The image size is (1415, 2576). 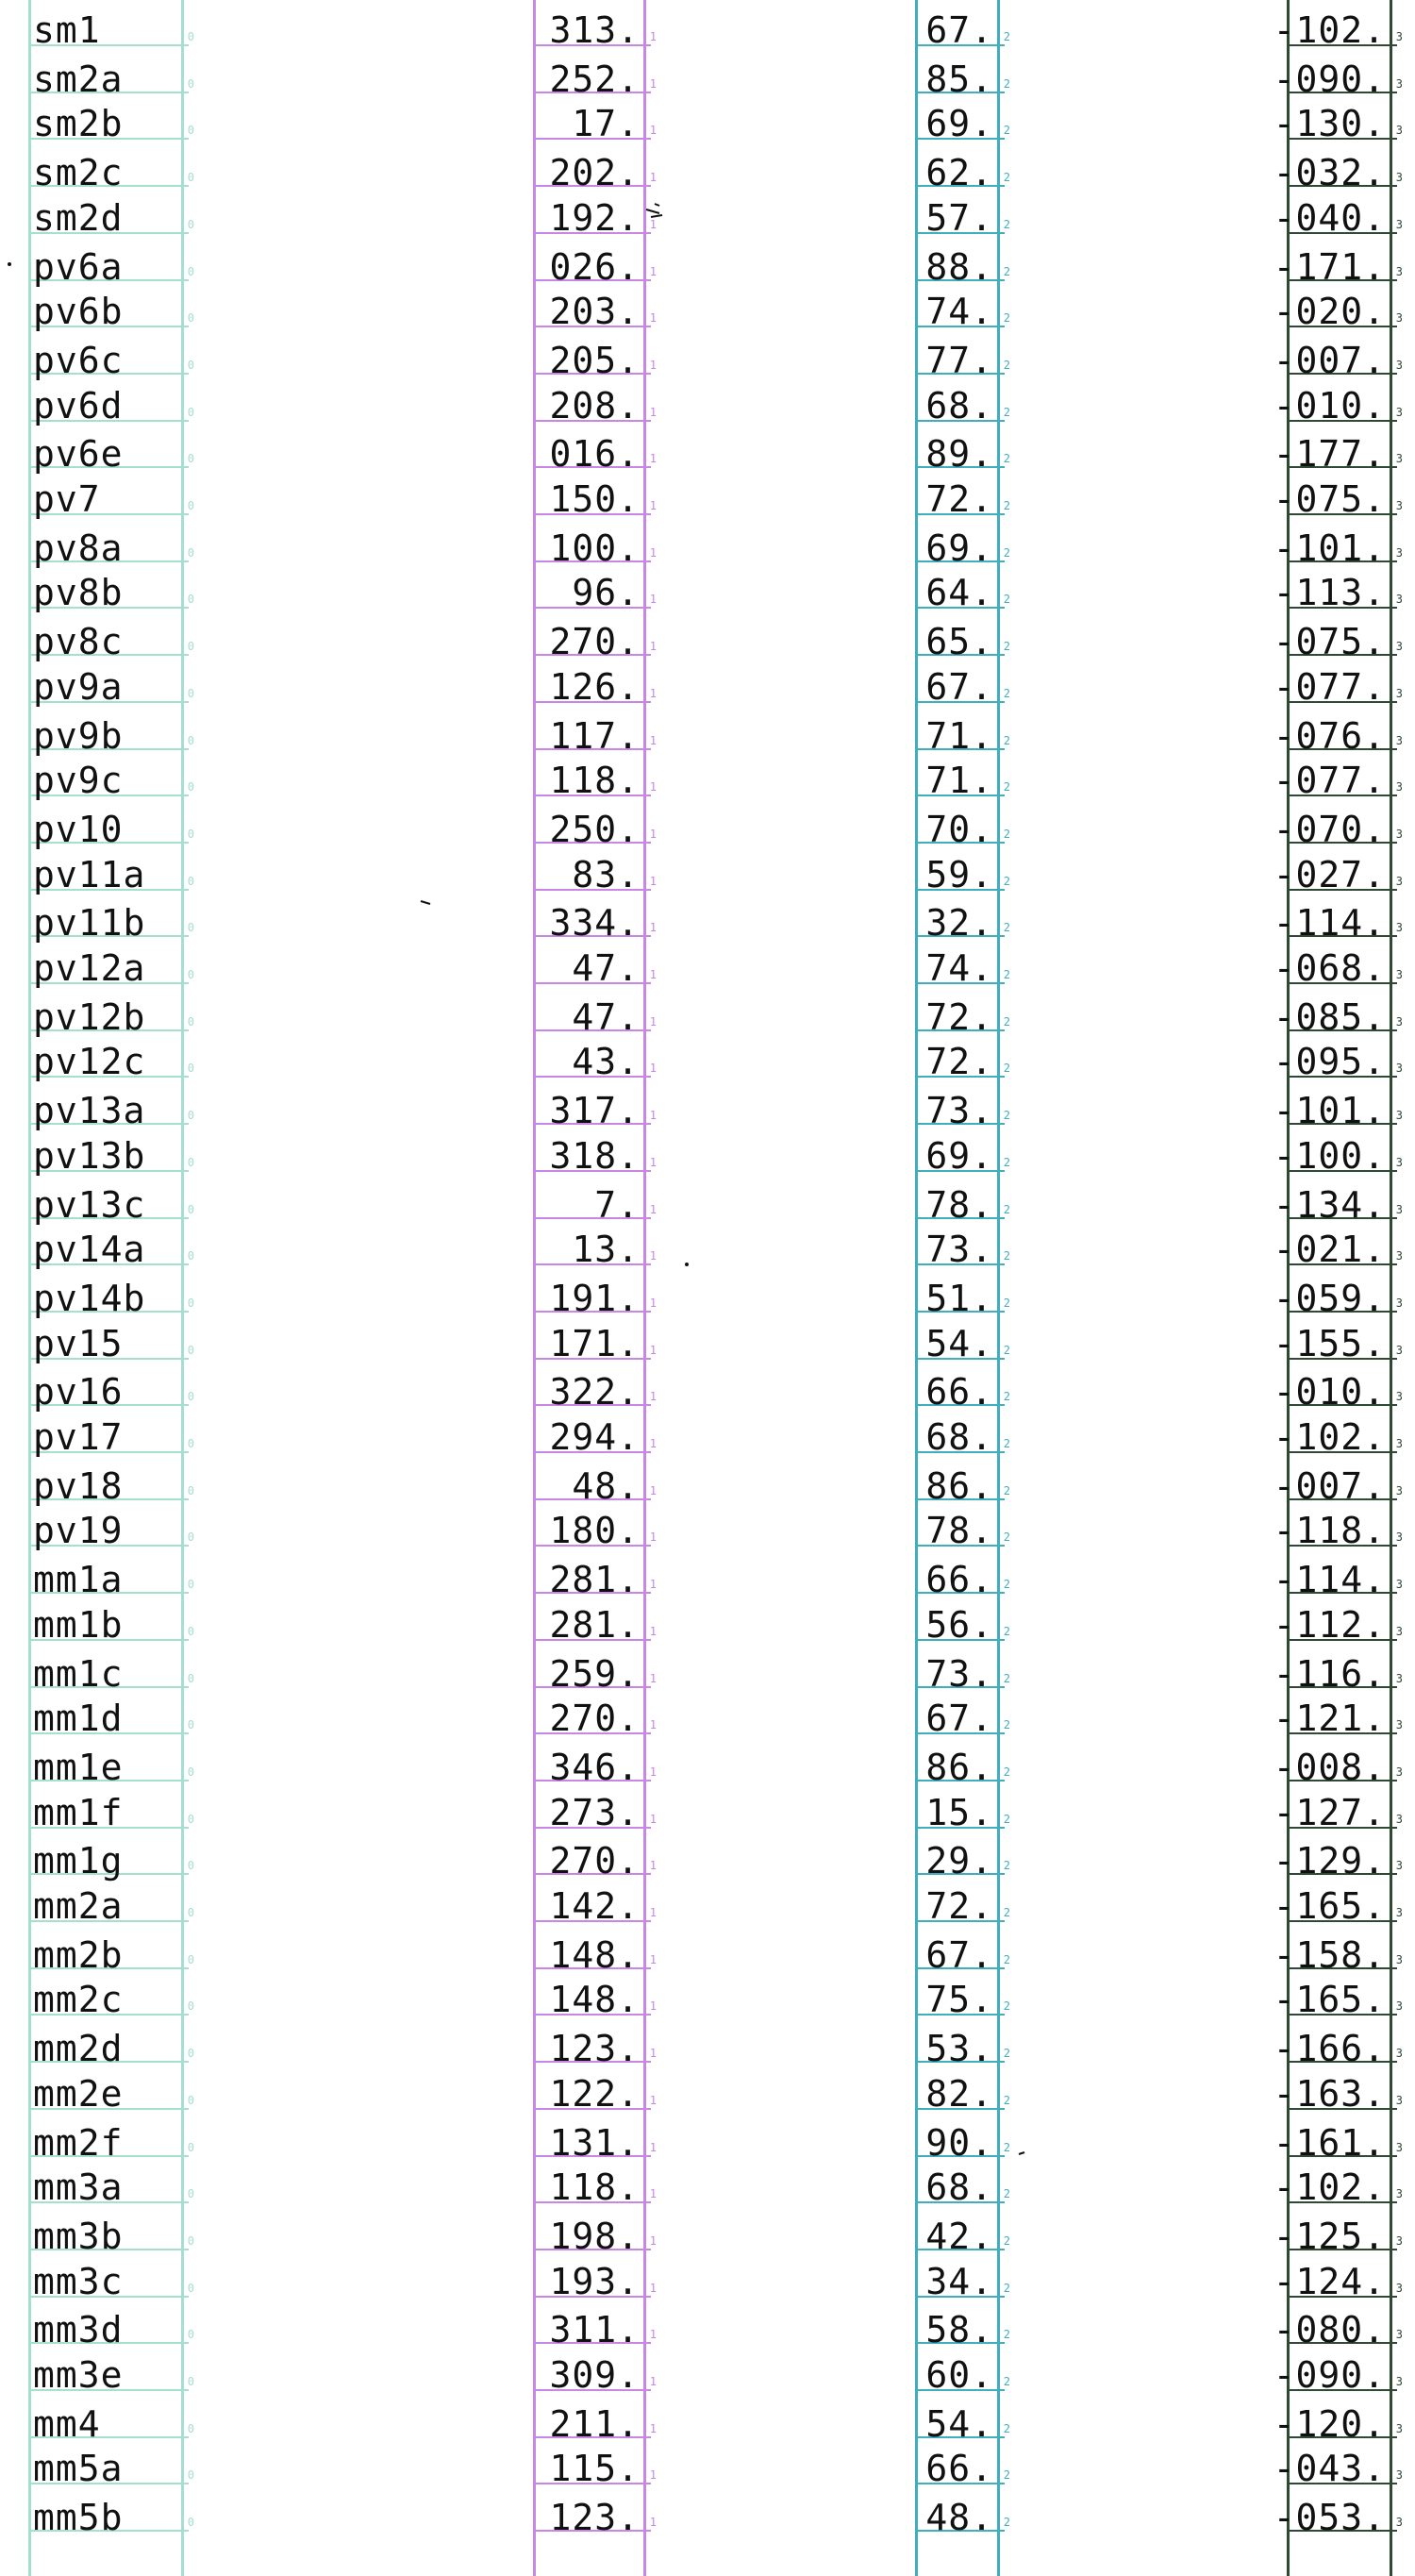 What do you see at coordinates (959, 781) in the screenshot?
I see `value2-cell: 71.` at bounding box center [959, 781].